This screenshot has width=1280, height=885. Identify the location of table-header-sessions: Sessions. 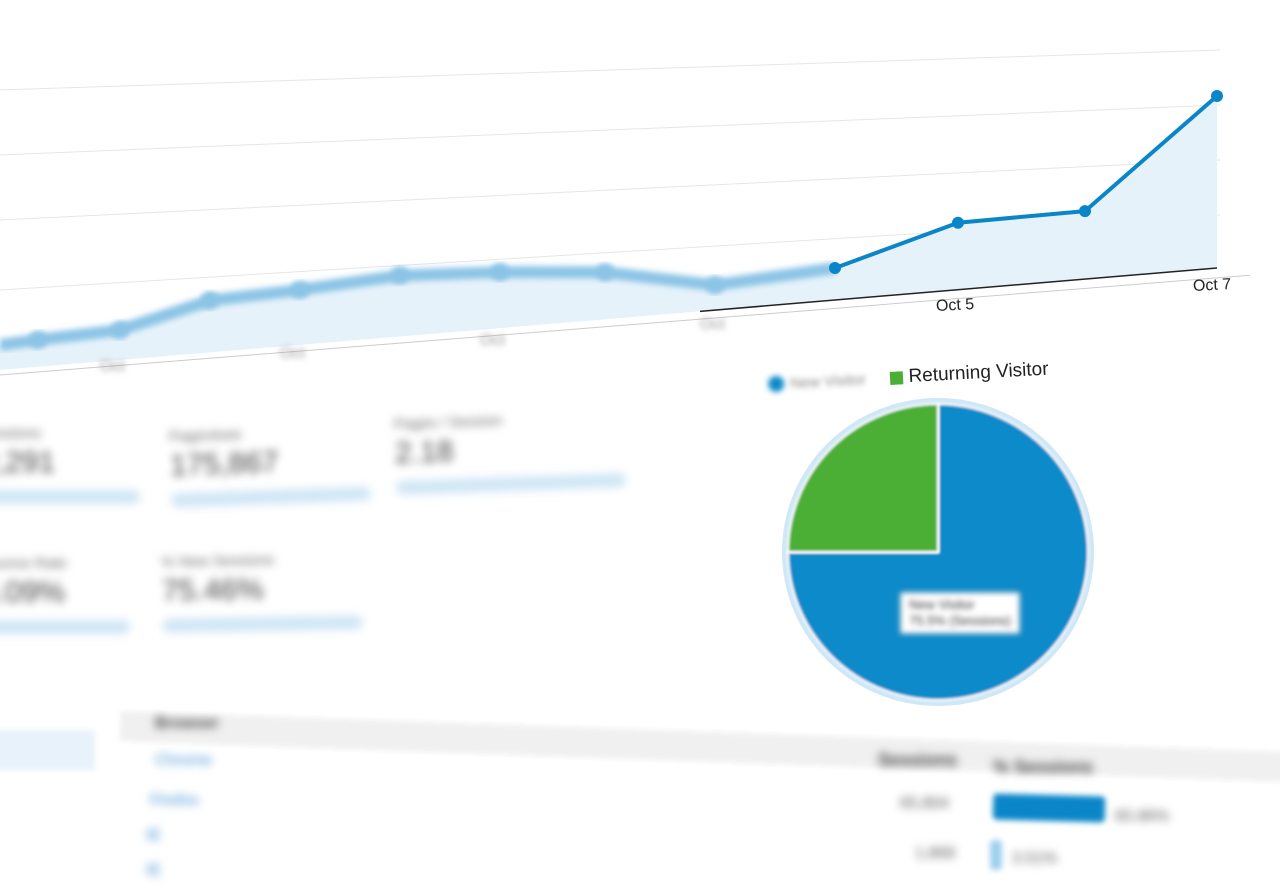
(918, 760).